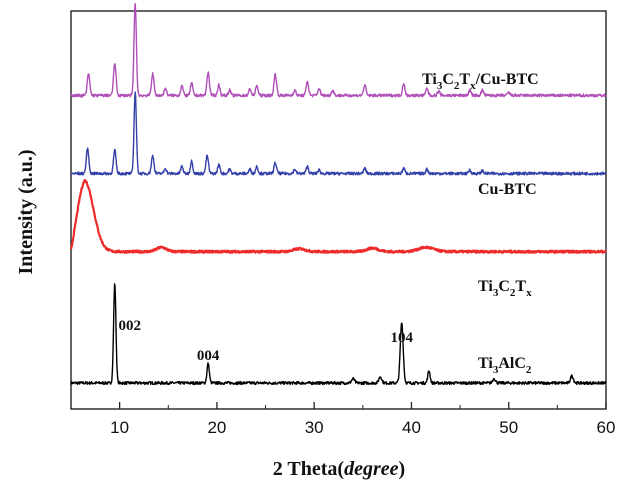 The image size is (624, 484). I want to click on series-label-cu-btc: Cu-BTC, so click(507, 189).